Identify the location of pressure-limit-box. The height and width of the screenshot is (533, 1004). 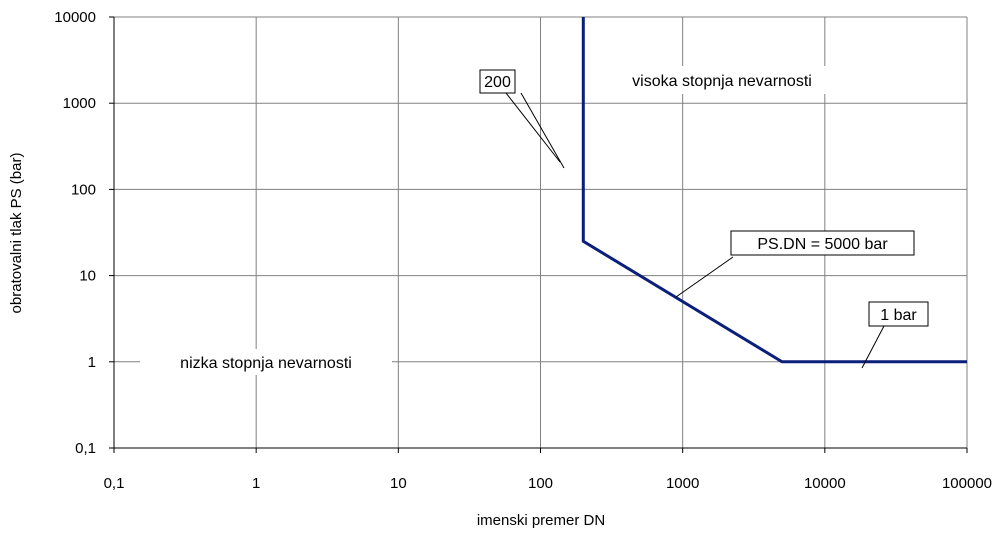
(898, 314).